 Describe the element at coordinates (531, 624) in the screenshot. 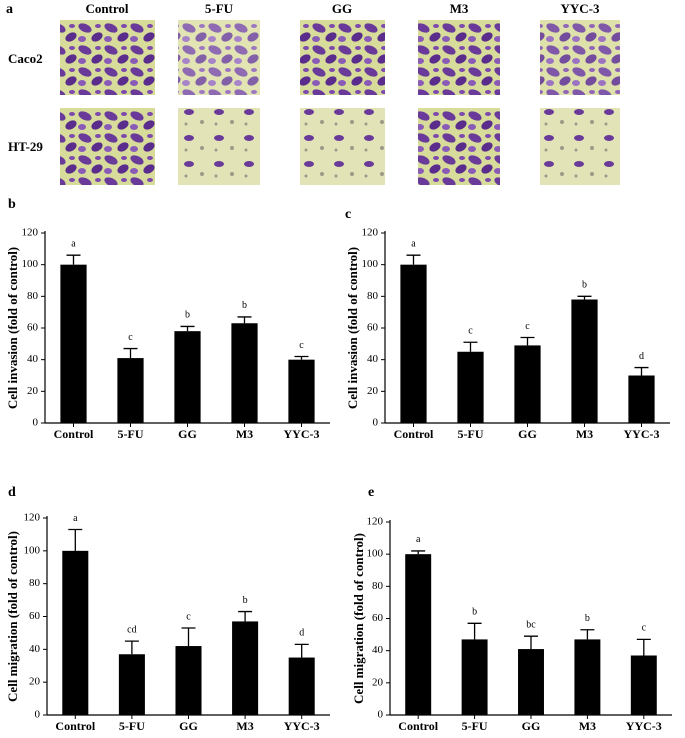

I see `annotation: bc` at that location.